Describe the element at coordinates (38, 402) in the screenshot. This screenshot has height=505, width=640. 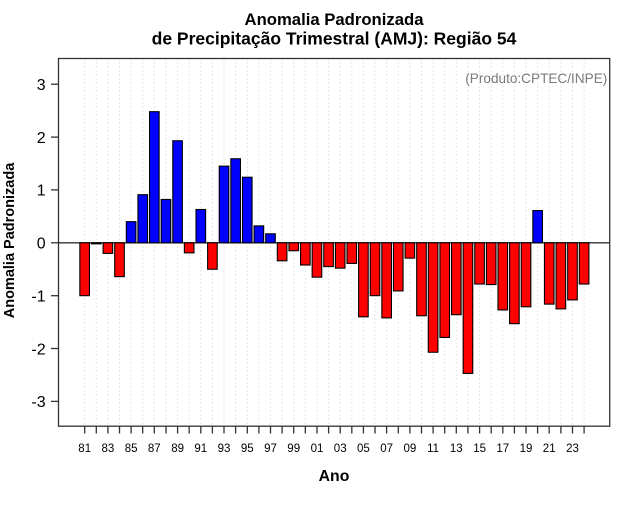
I see `svg-text: -3` at that location.